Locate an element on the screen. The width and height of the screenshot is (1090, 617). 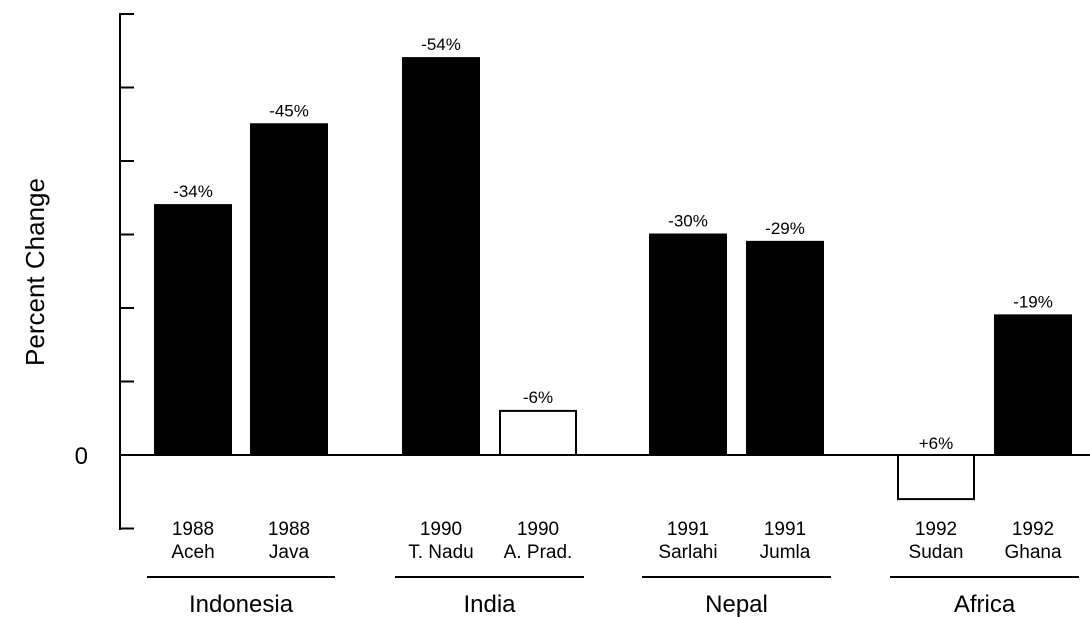
bar-sarlahi is located at coordinates (688, 344).